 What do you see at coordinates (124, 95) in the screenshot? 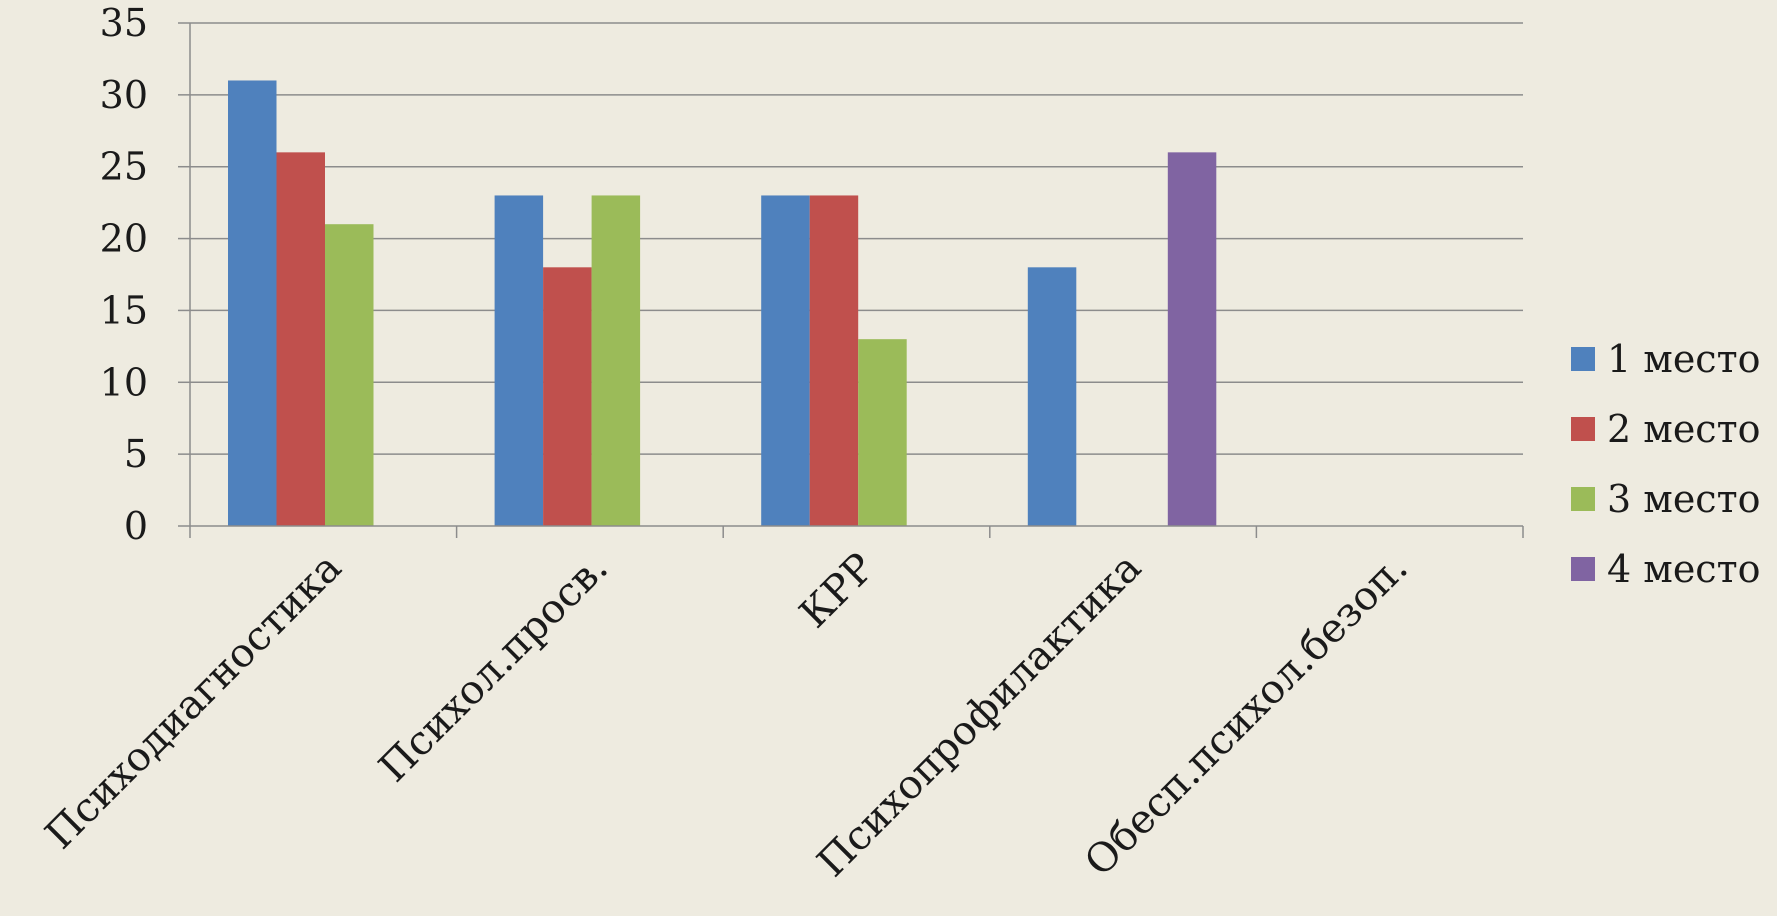
I see `y-tick-label: 30` at bounding box center [124, 95].